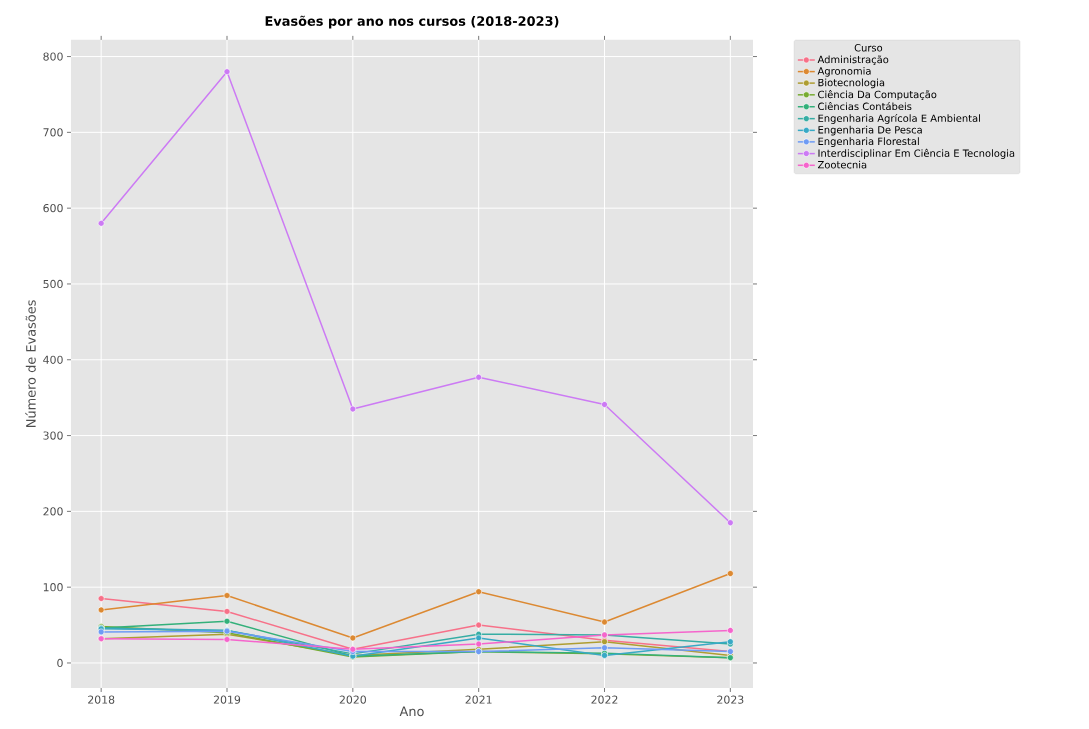 This screenshot has height=729, width=1089. I want to click on y-tick-label: 400, so click(53, 359).